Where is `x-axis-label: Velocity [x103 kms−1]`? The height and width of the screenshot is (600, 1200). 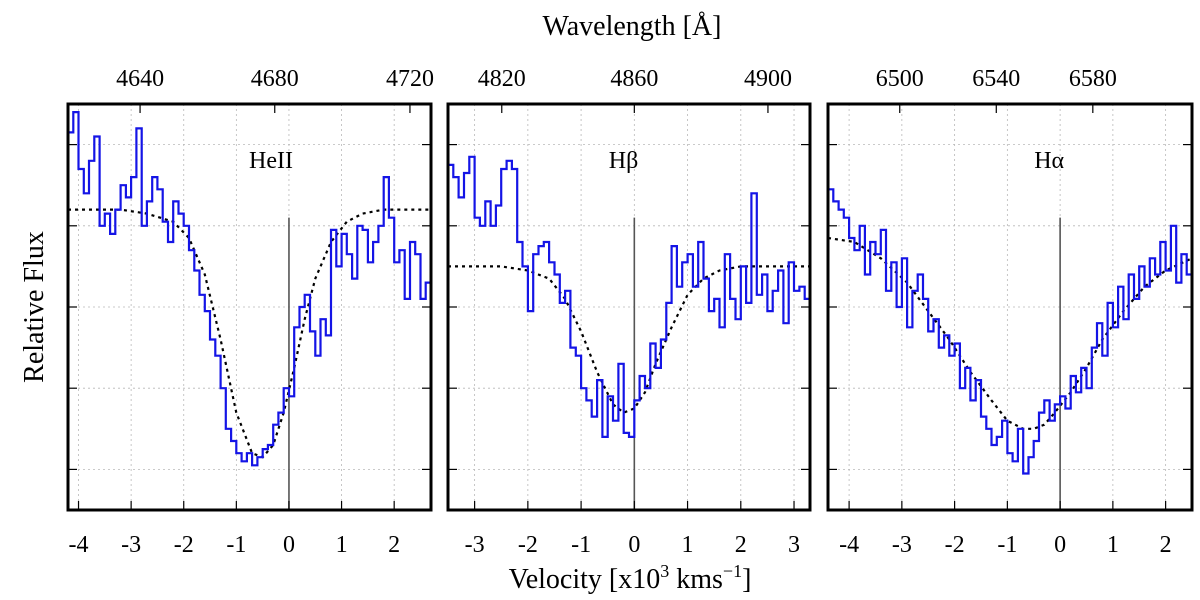 x-axis-label: Velocity [x103 kms−1] is located at coordinates (630, 578).